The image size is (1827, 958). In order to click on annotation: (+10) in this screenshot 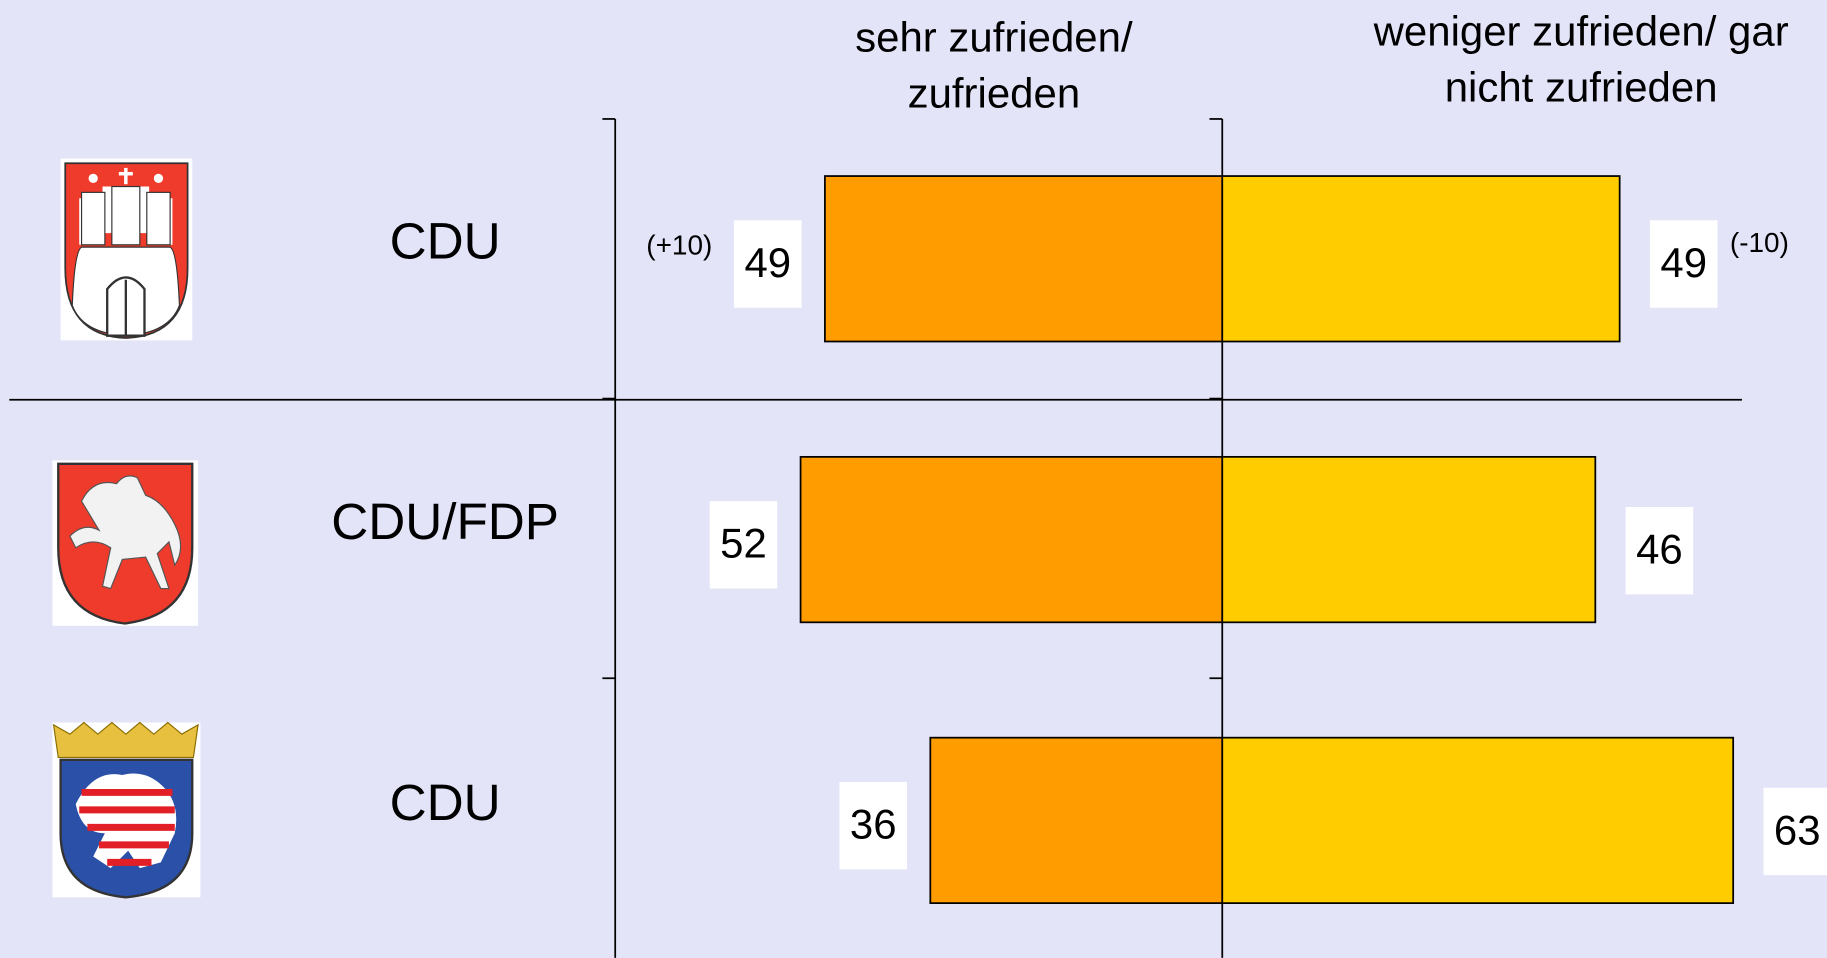, I will do `click(679, 245)`.